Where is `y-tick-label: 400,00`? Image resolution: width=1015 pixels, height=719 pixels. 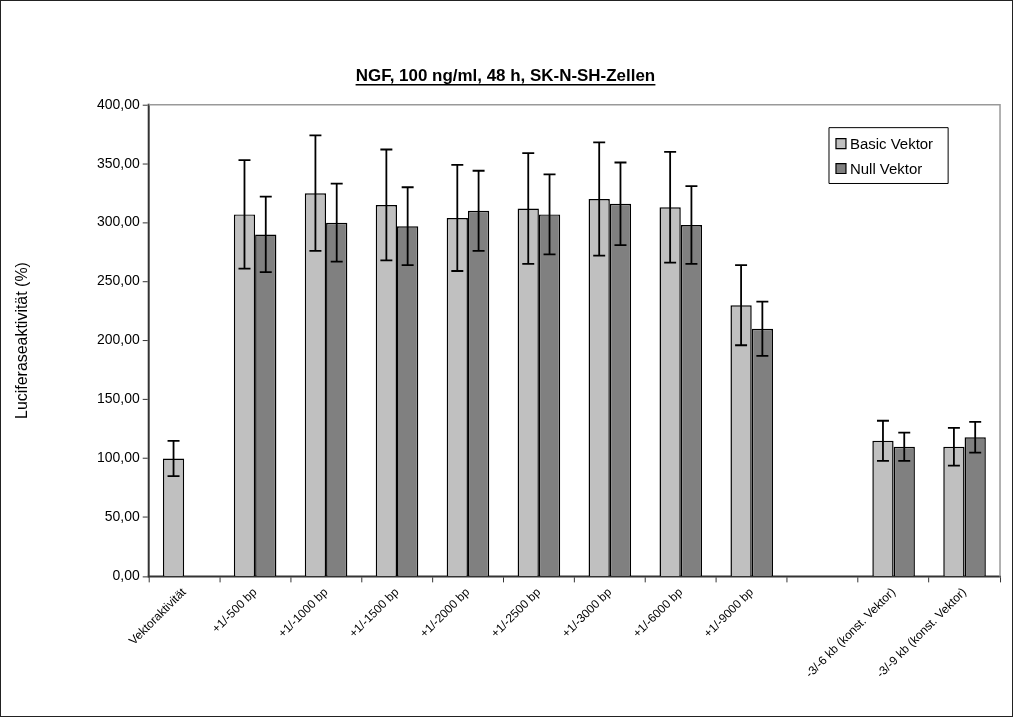 y-tick-label: 400,00 is located at coordinates (118, 103).